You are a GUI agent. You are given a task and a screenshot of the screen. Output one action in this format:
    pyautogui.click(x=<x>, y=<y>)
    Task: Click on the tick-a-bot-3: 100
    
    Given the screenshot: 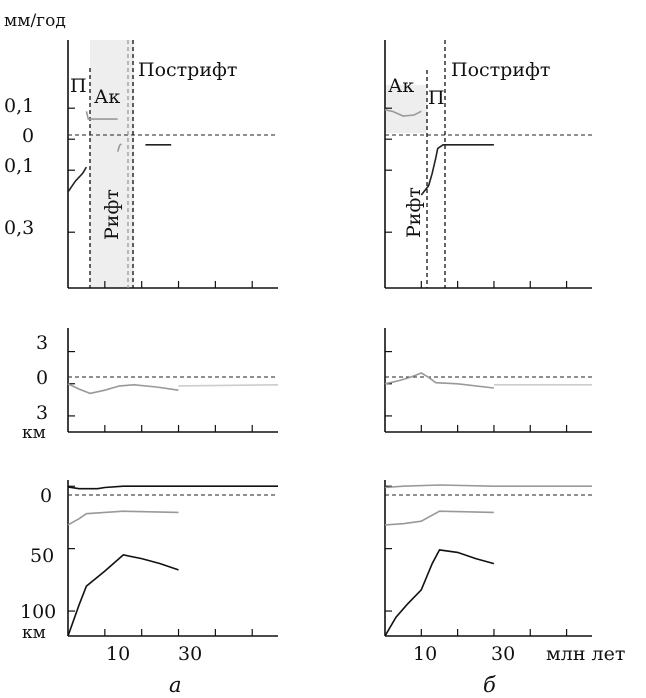 What is the action you would take?
    pyautogui.click(x=38, y=612)
    